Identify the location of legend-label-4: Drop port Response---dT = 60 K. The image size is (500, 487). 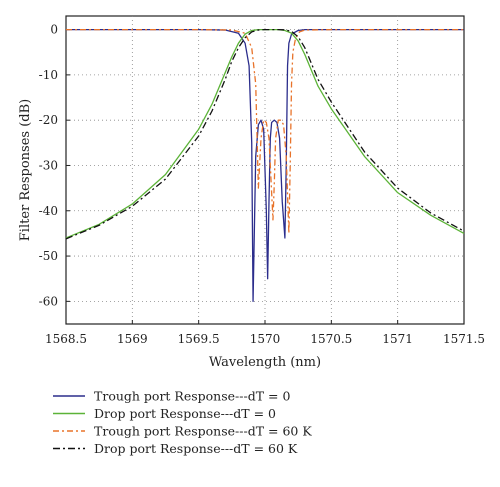
(196, 448).